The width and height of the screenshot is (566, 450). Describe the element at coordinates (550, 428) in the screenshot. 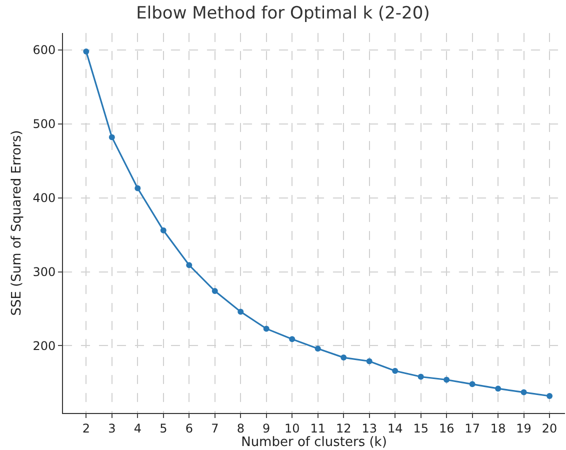

I see `x-tick-label: 20` at that location.